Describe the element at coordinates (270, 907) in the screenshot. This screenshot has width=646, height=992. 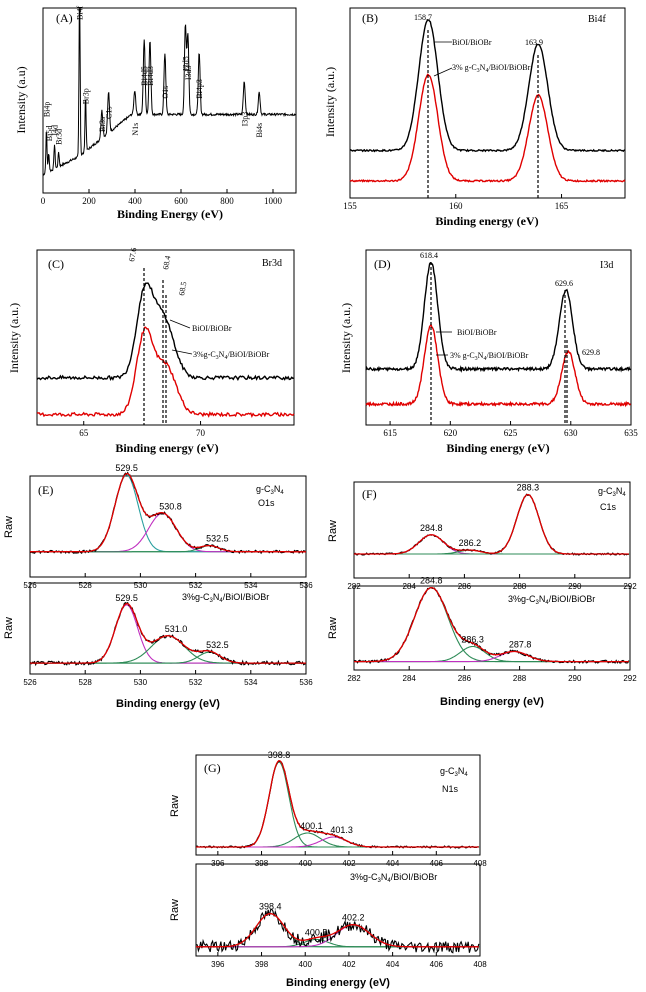
I see `fit-peak-label: 398.4` at that location.